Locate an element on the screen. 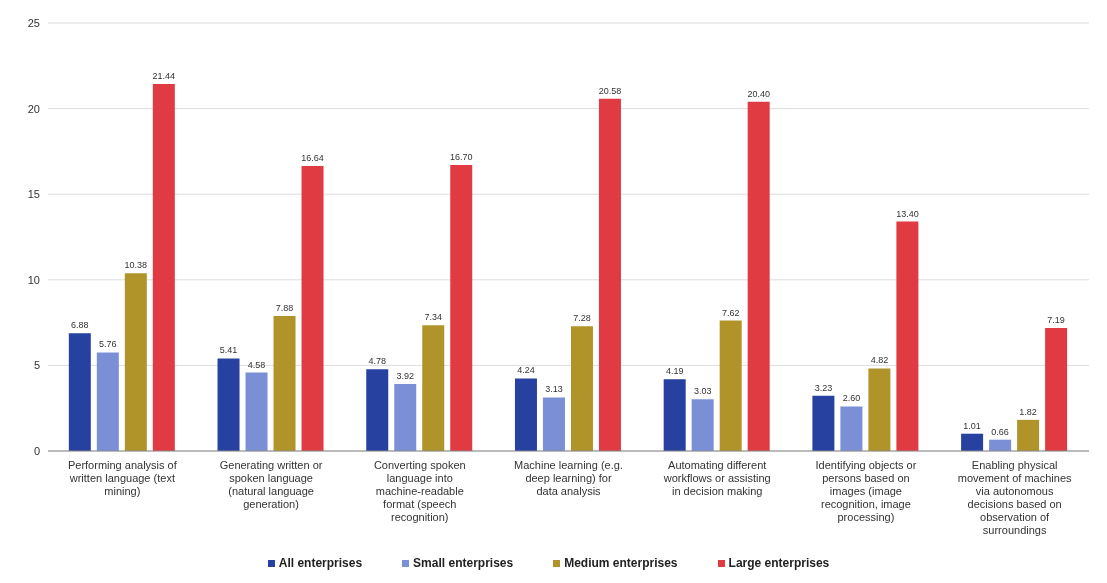 This screenshot has width=1107, height=583. data-label: 5.41 is located at coordinates (228, 350).